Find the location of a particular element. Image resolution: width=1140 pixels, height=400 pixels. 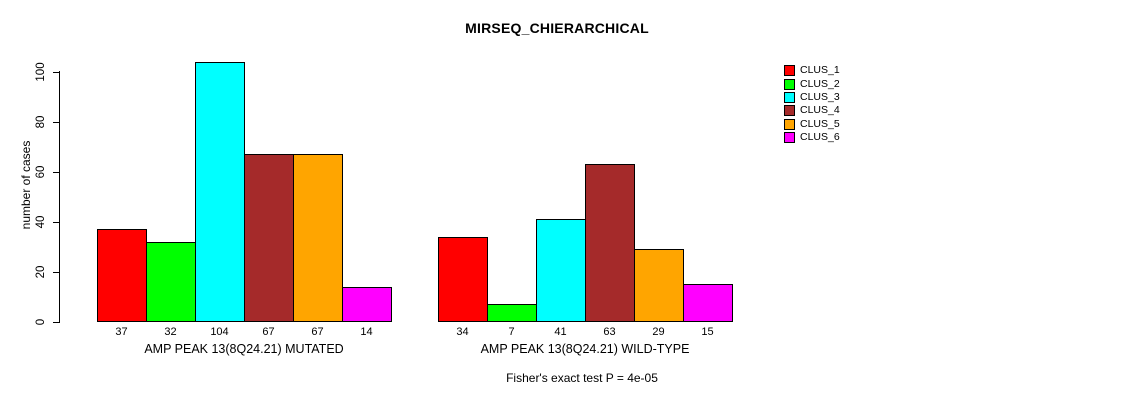

y-tick-label: 40 is located at coordinates (41, 222).